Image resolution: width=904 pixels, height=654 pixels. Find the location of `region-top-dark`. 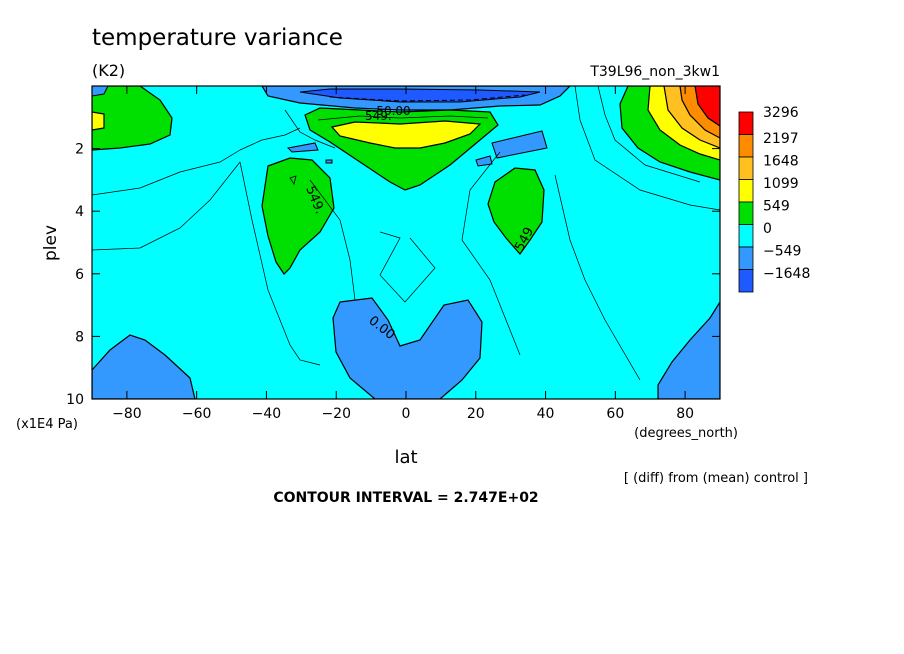

region-top-dark is located at coordinates (420, 95).